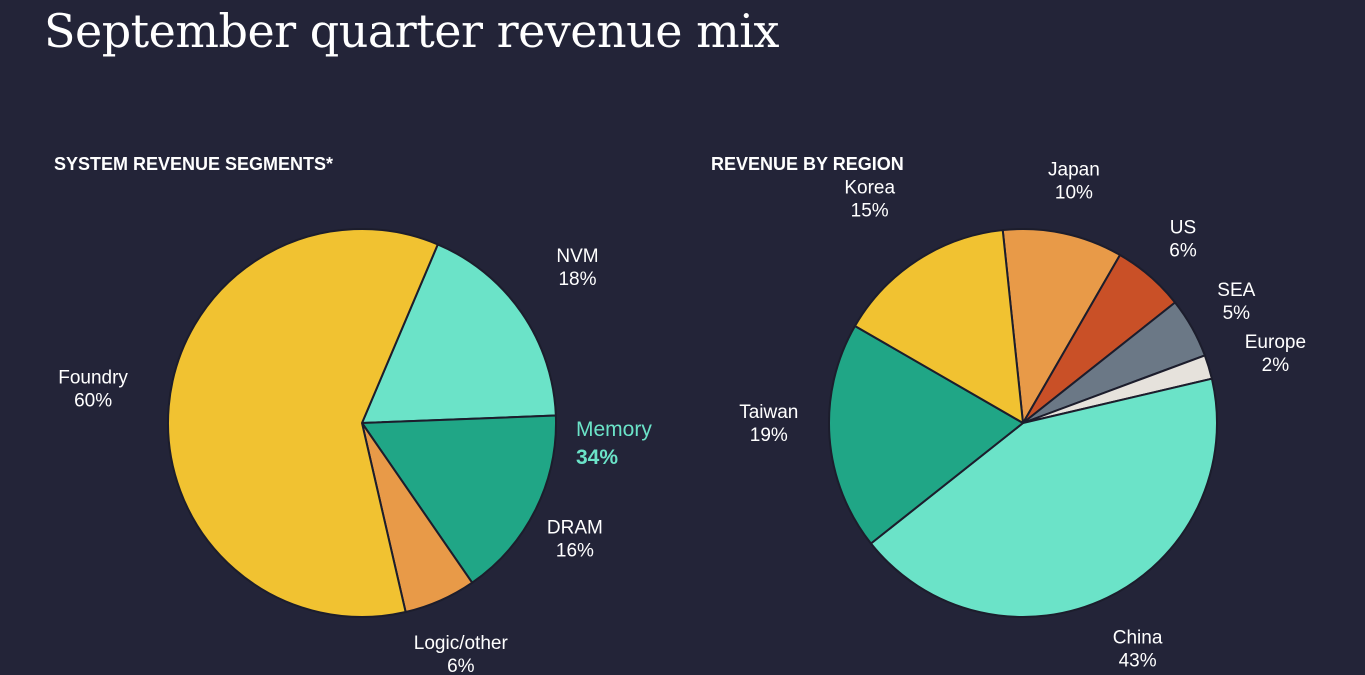 This screenshot has width=1365, height=675. What do you see at coordinates (1237, 313) in the screenshot?
I see `slice-value-sea: 5%` at bounding box center [1237, 313].